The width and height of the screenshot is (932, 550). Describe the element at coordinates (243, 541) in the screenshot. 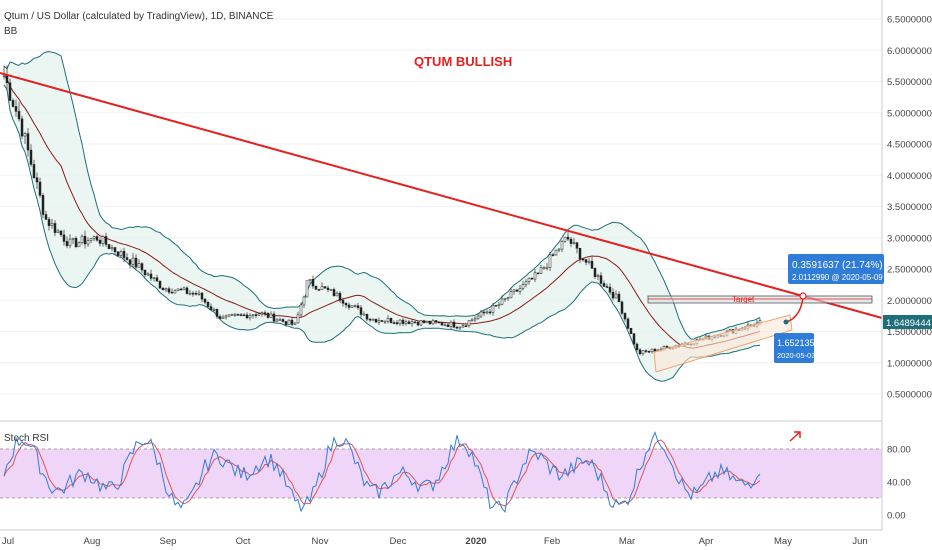

I see `time-axis-label: Oct` at that location.